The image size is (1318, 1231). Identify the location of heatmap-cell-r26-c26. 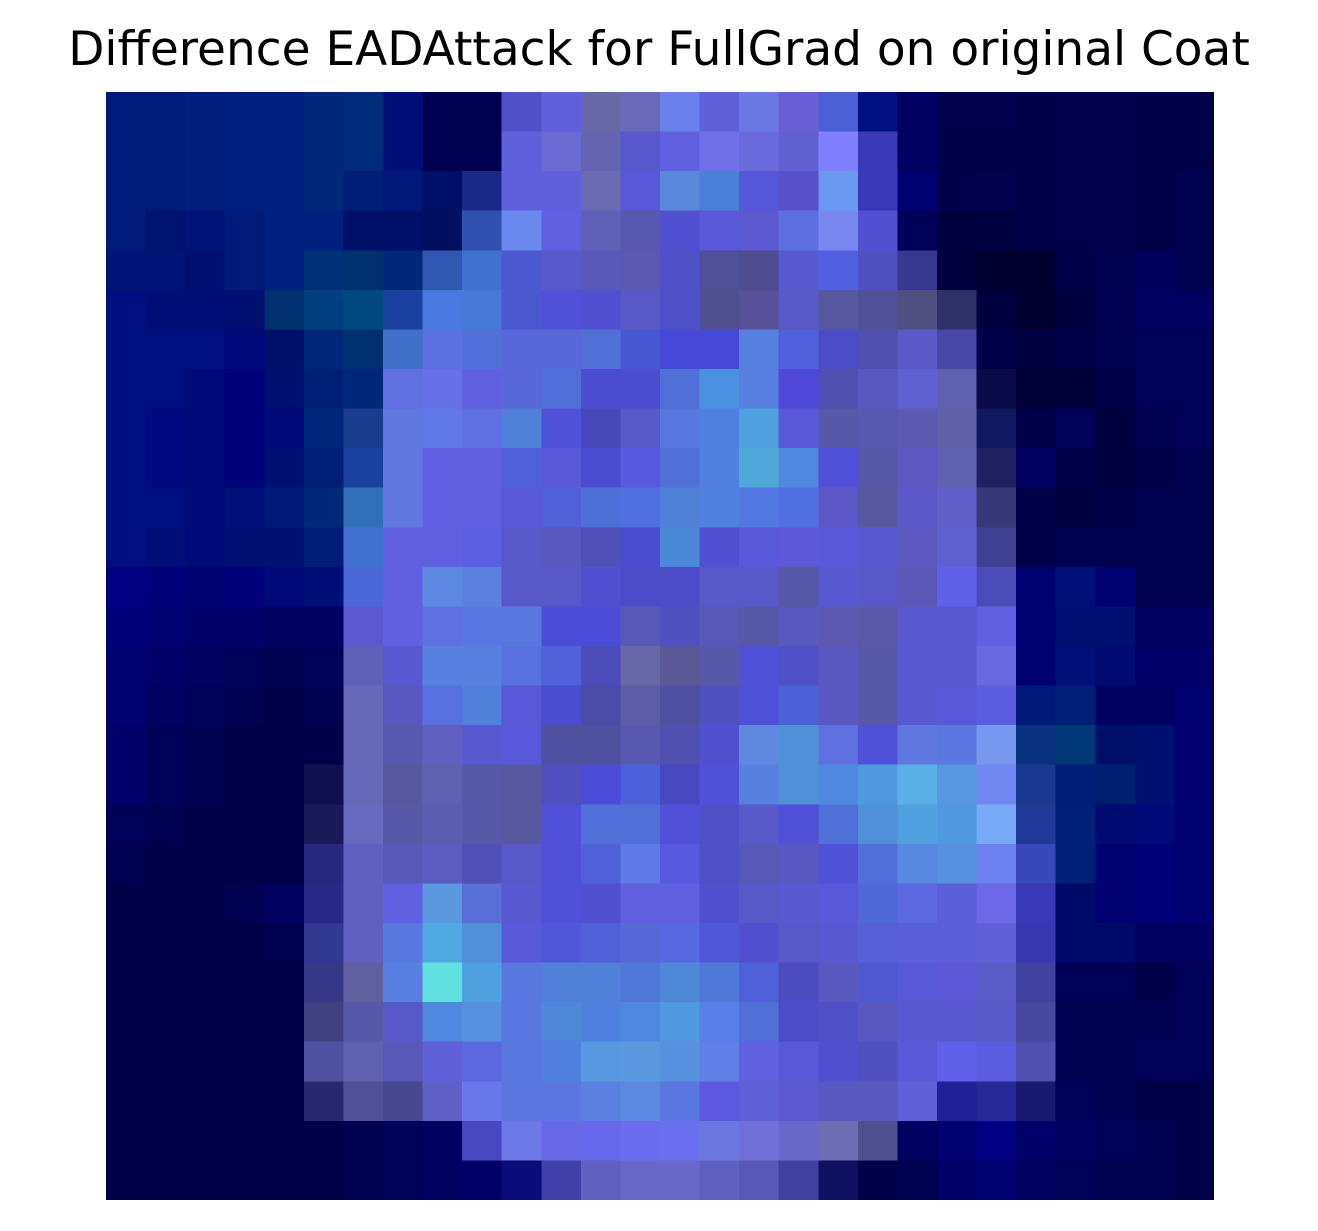
(1155, 1141).